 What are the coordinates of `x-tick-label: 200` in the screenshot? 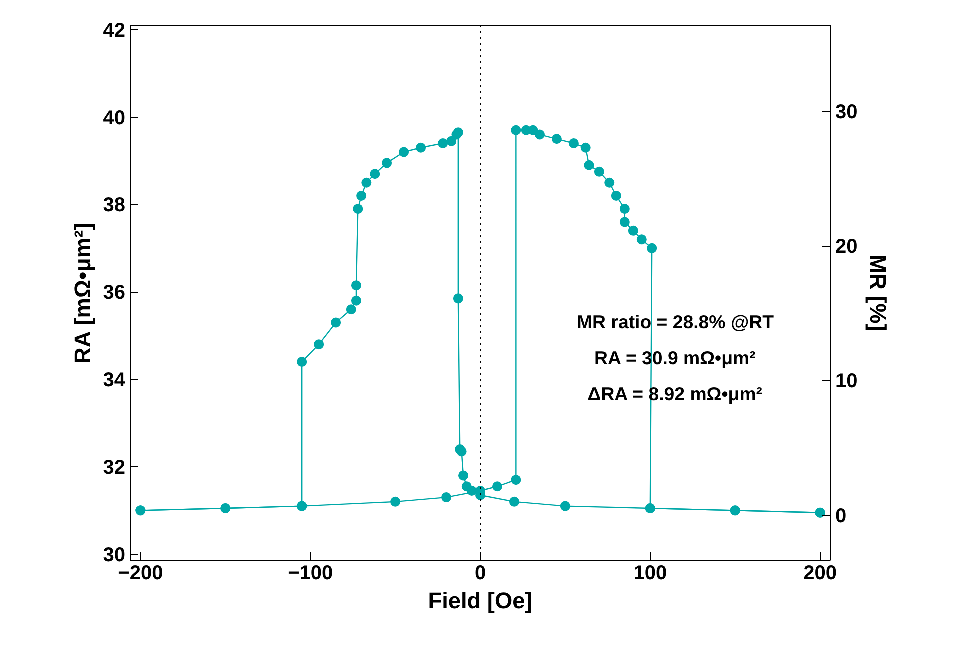 It's located at (820, 573).